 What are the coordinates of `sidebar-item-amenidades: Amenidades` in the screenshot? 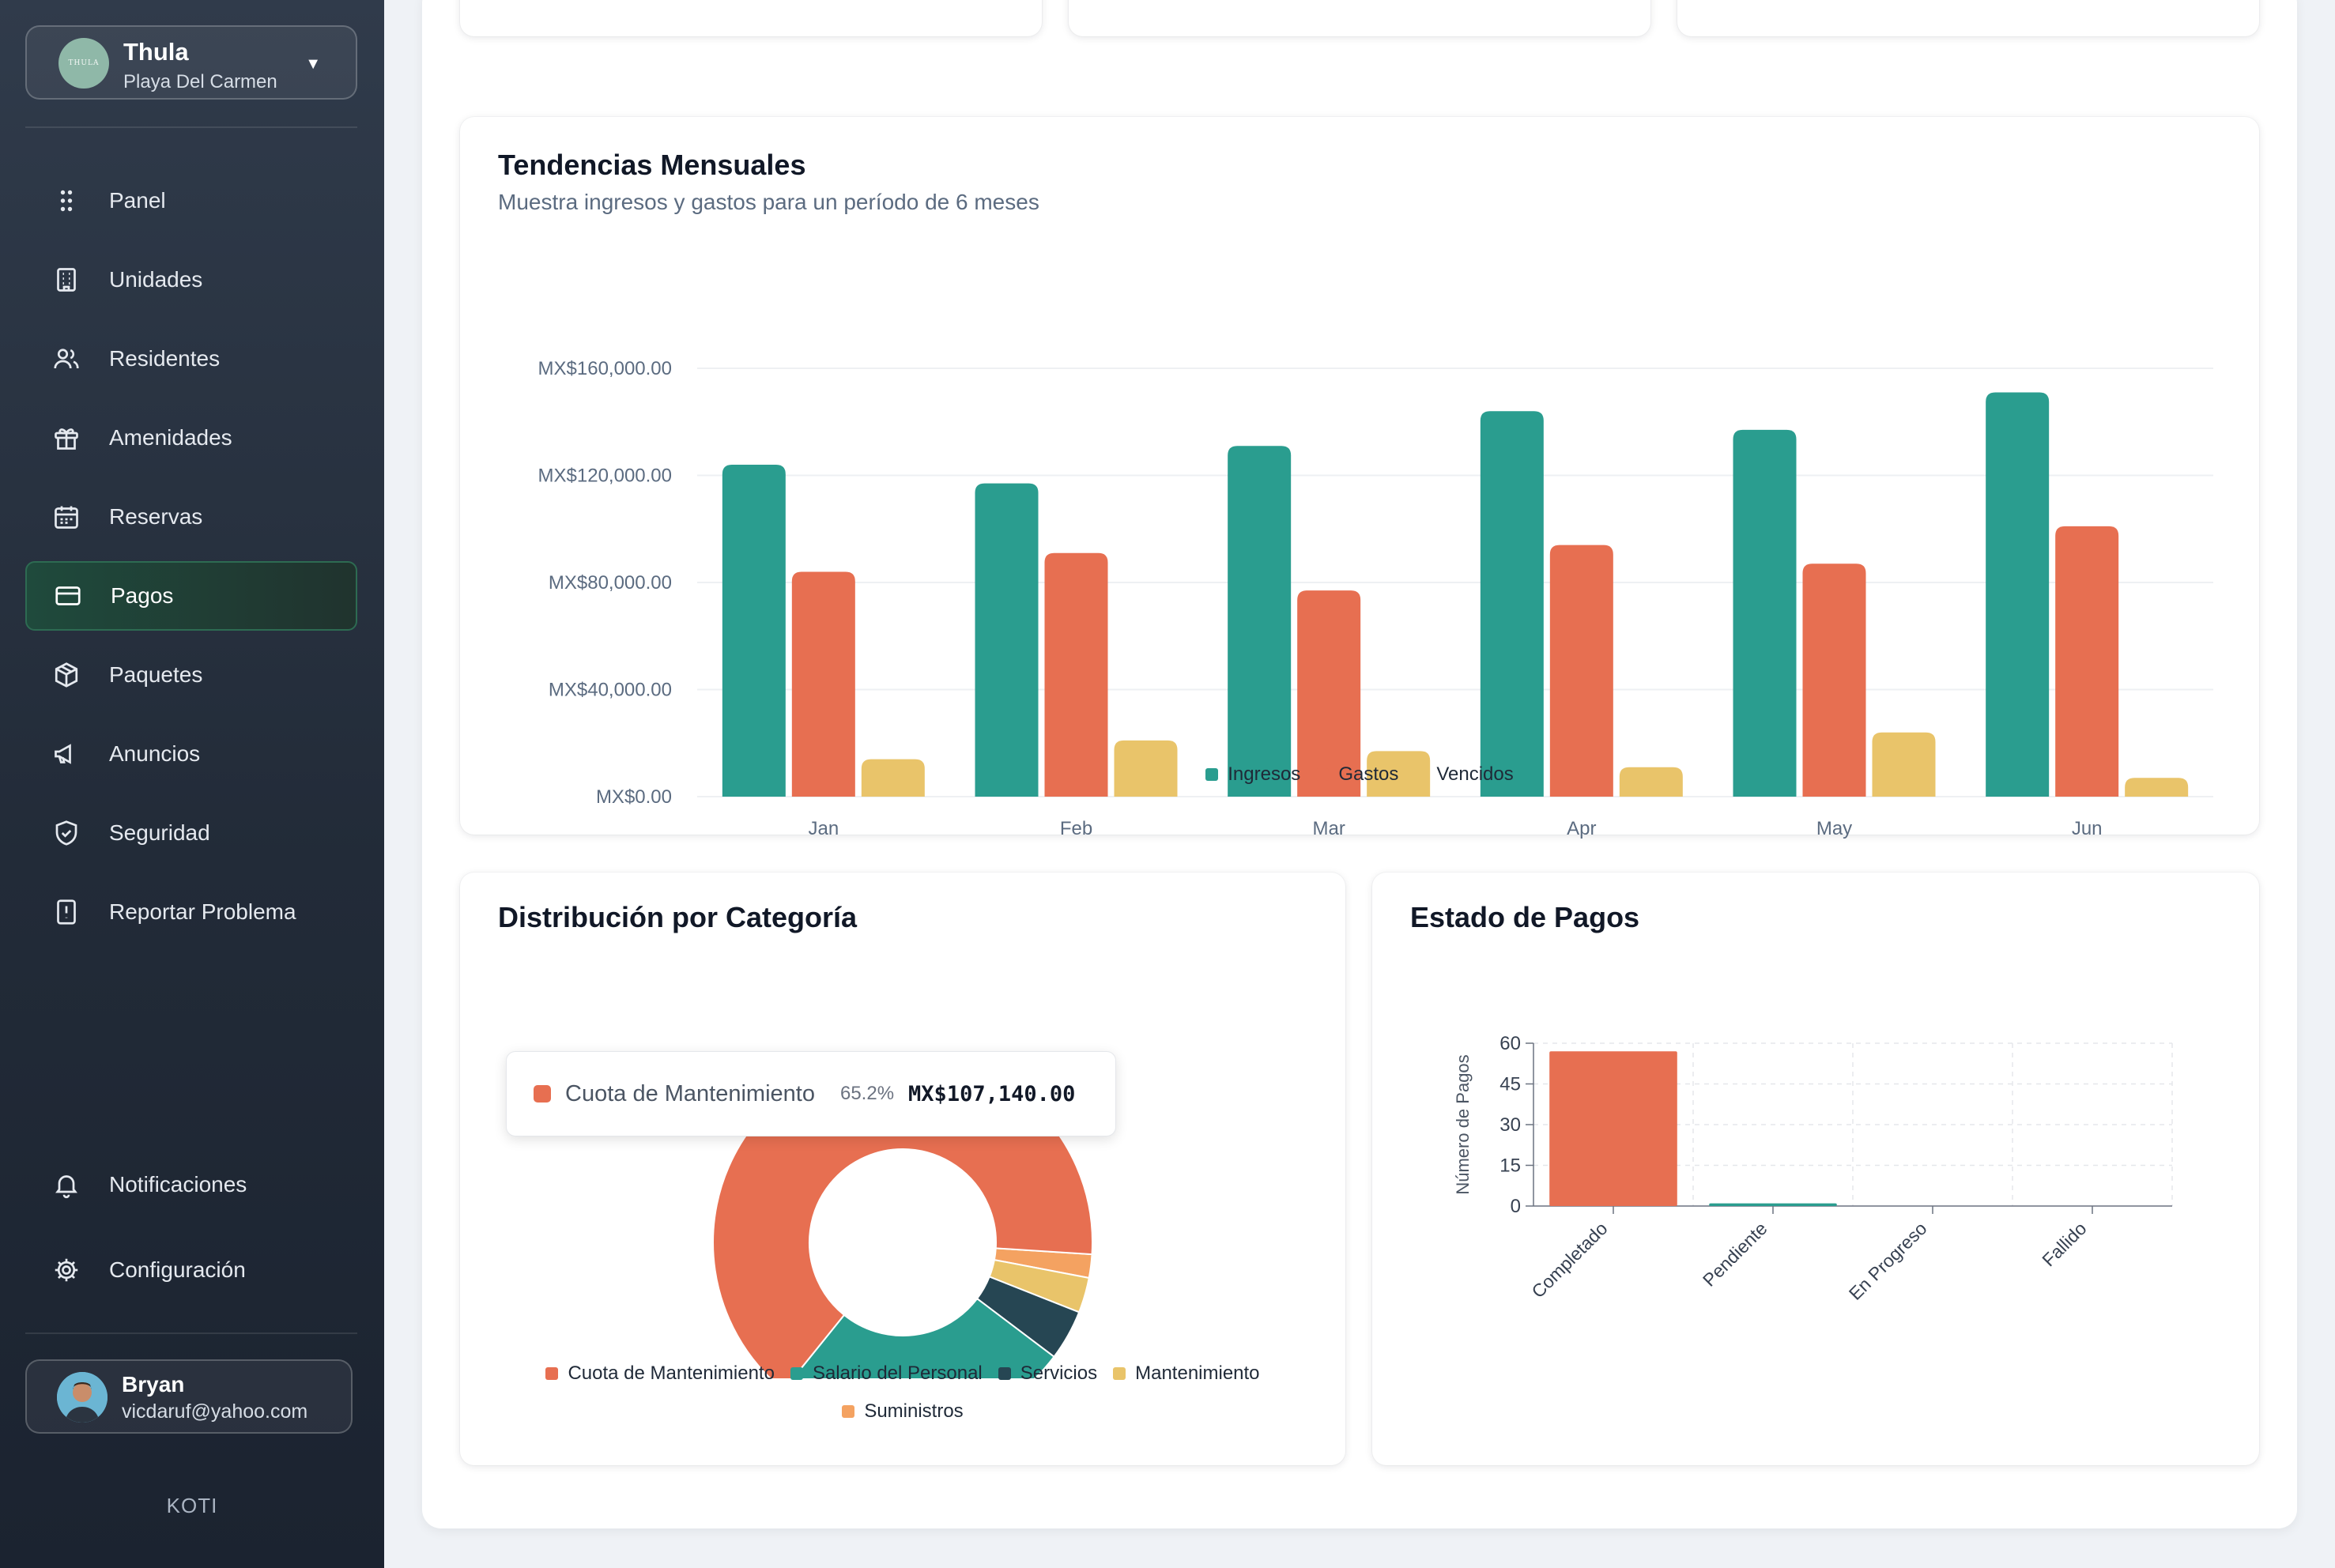 It's located at (191, 438).